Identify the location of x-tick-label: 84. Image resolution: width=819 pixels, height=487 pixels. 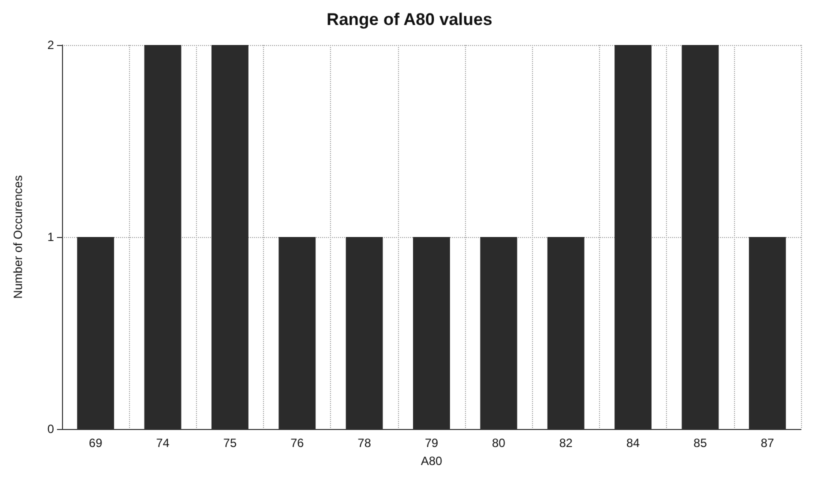
(633, 443).